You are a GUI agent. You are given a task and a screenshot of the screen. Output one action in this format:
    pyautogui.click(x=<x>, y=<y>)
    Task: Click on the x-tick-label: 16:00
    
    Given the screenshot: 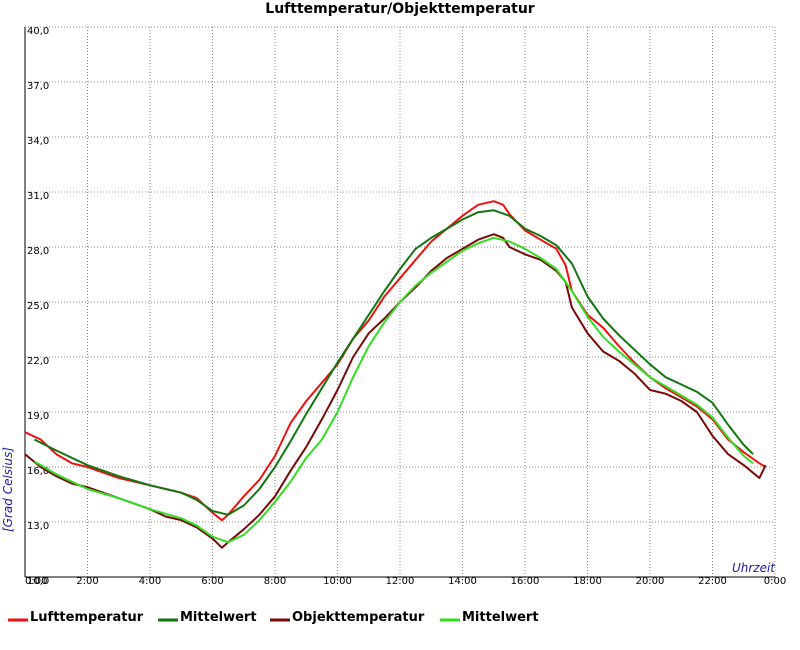 What is the action you would take?
    pyautogui.click(x=525, y=581)
    